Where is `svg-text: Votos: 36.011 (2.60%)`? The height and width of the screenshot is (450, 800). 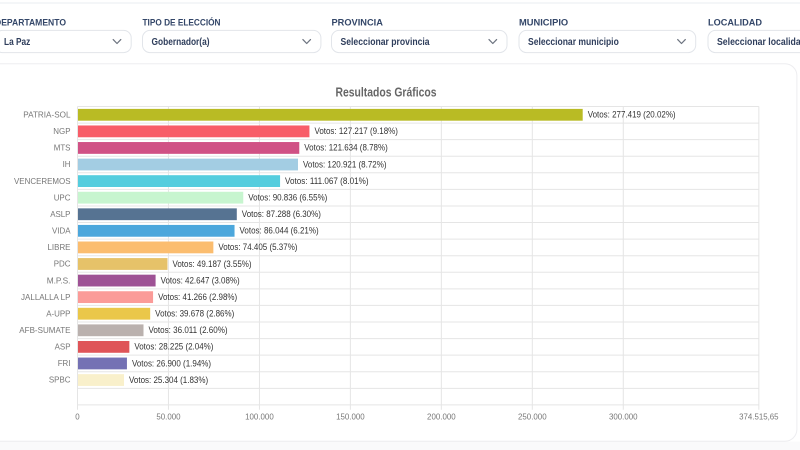
svg-text: Votos: 36.011 (2.60%) is located at coordinates (188, 330).